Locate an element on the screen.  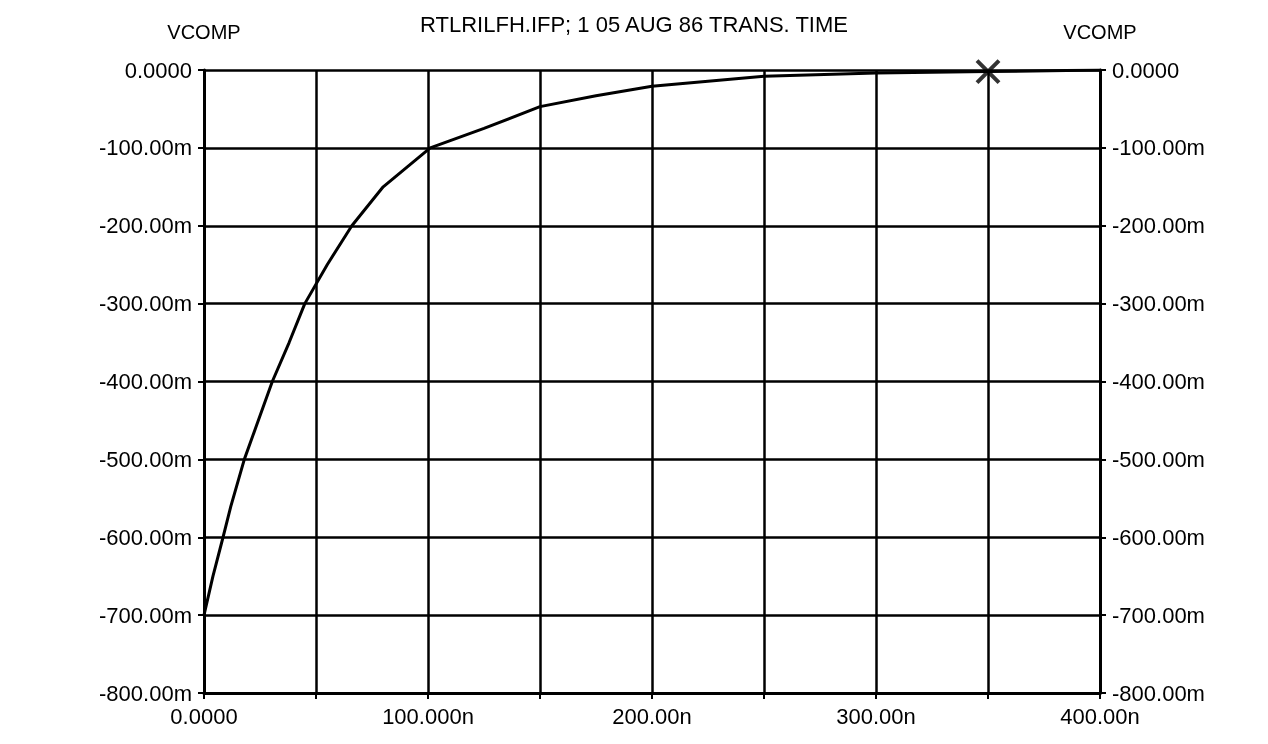
x-tick-label: 200.00n is located at coordinates (652, 716).